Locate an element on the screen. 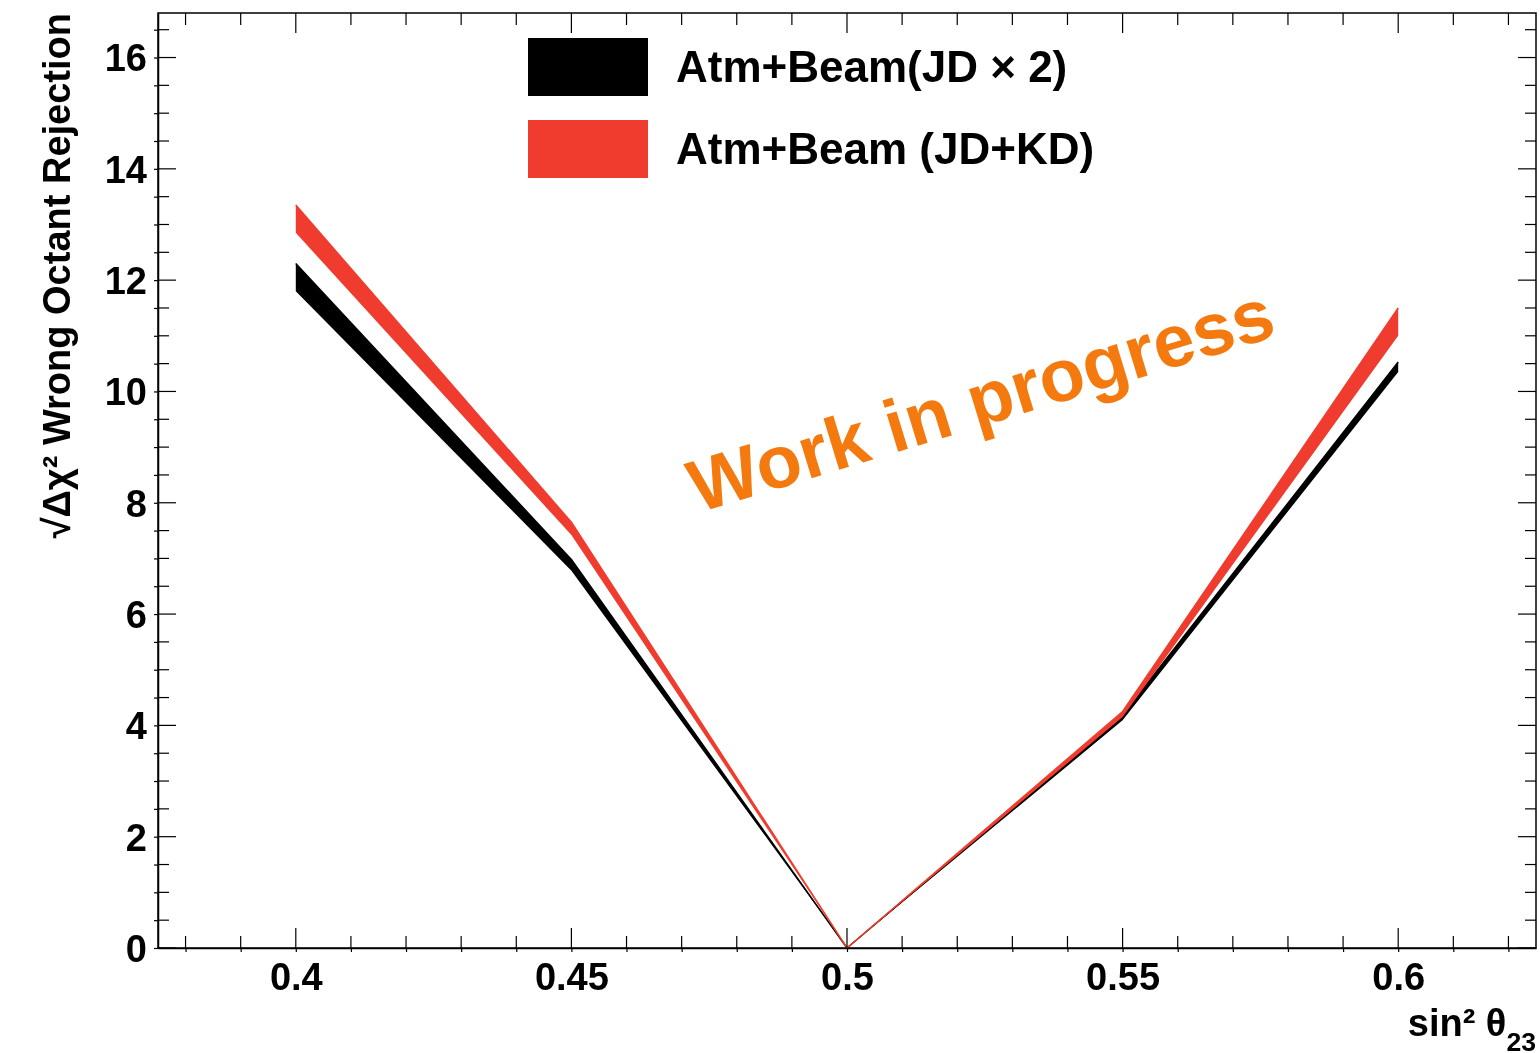 The width and height of the screenshot is (1540, 1053). x-tick-label: 0.55 is located at coordinates (1123, 976).